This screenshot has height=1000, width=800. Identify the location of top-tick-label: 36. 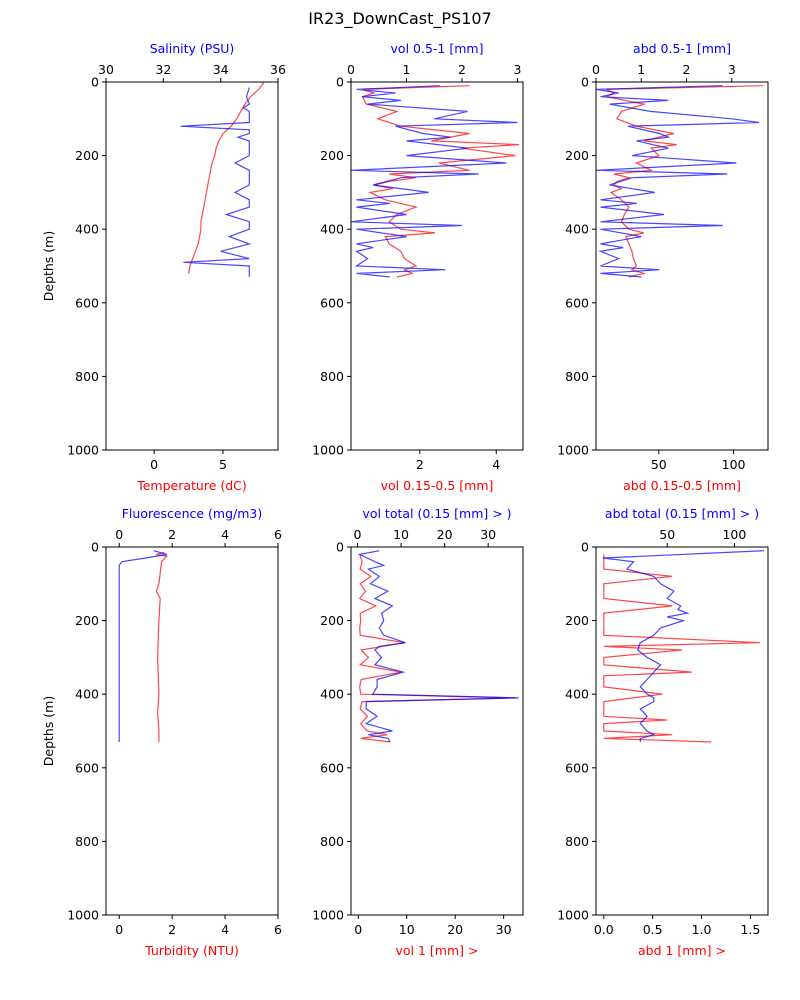
(278, 69).